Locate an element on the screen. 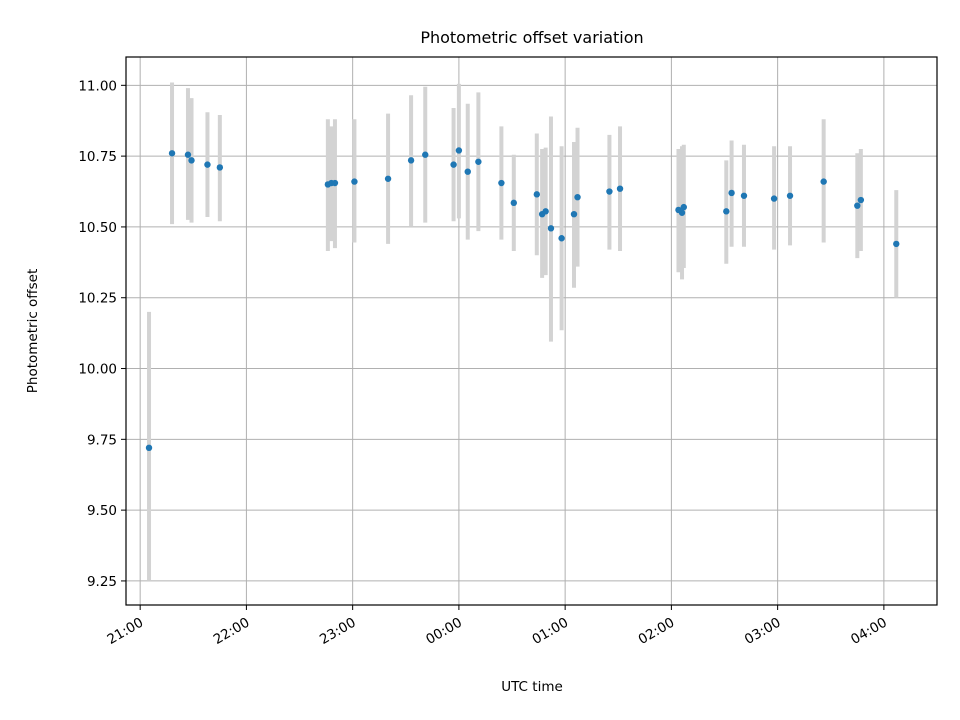 The height and width of the screenshot is (720, 960). x-tick-label: 03:00 is located at coordinates (763, 631).